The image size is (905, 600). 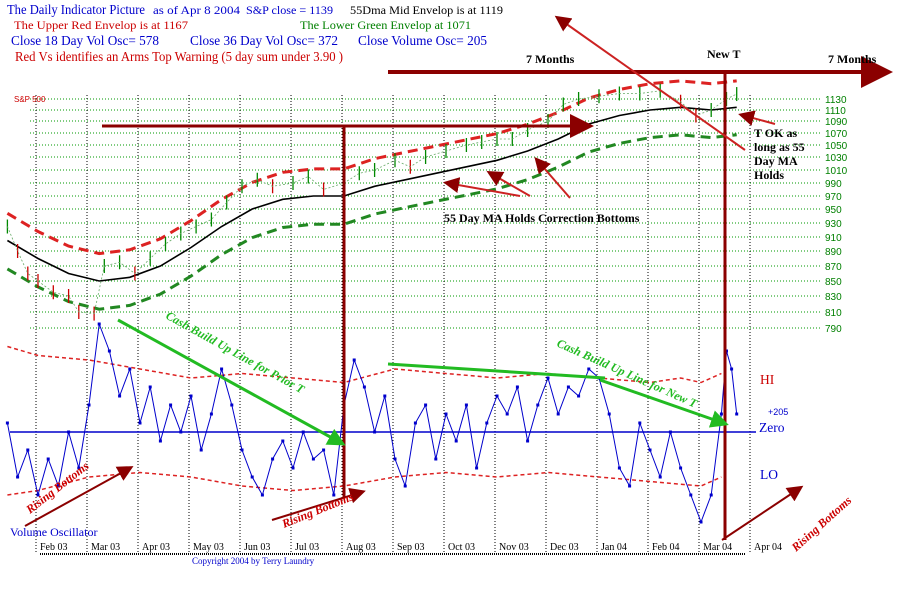 I want to click on month-tick-label: Apr 04, so click(x=768, y=547).